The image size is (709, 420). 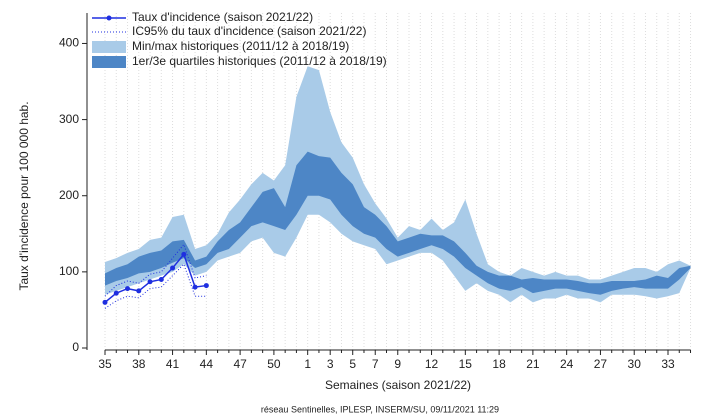 What do you see at coordinates (240, 364) in the screenshot?
I see `x-tick-label: 47` at bounding box center [240, 364].